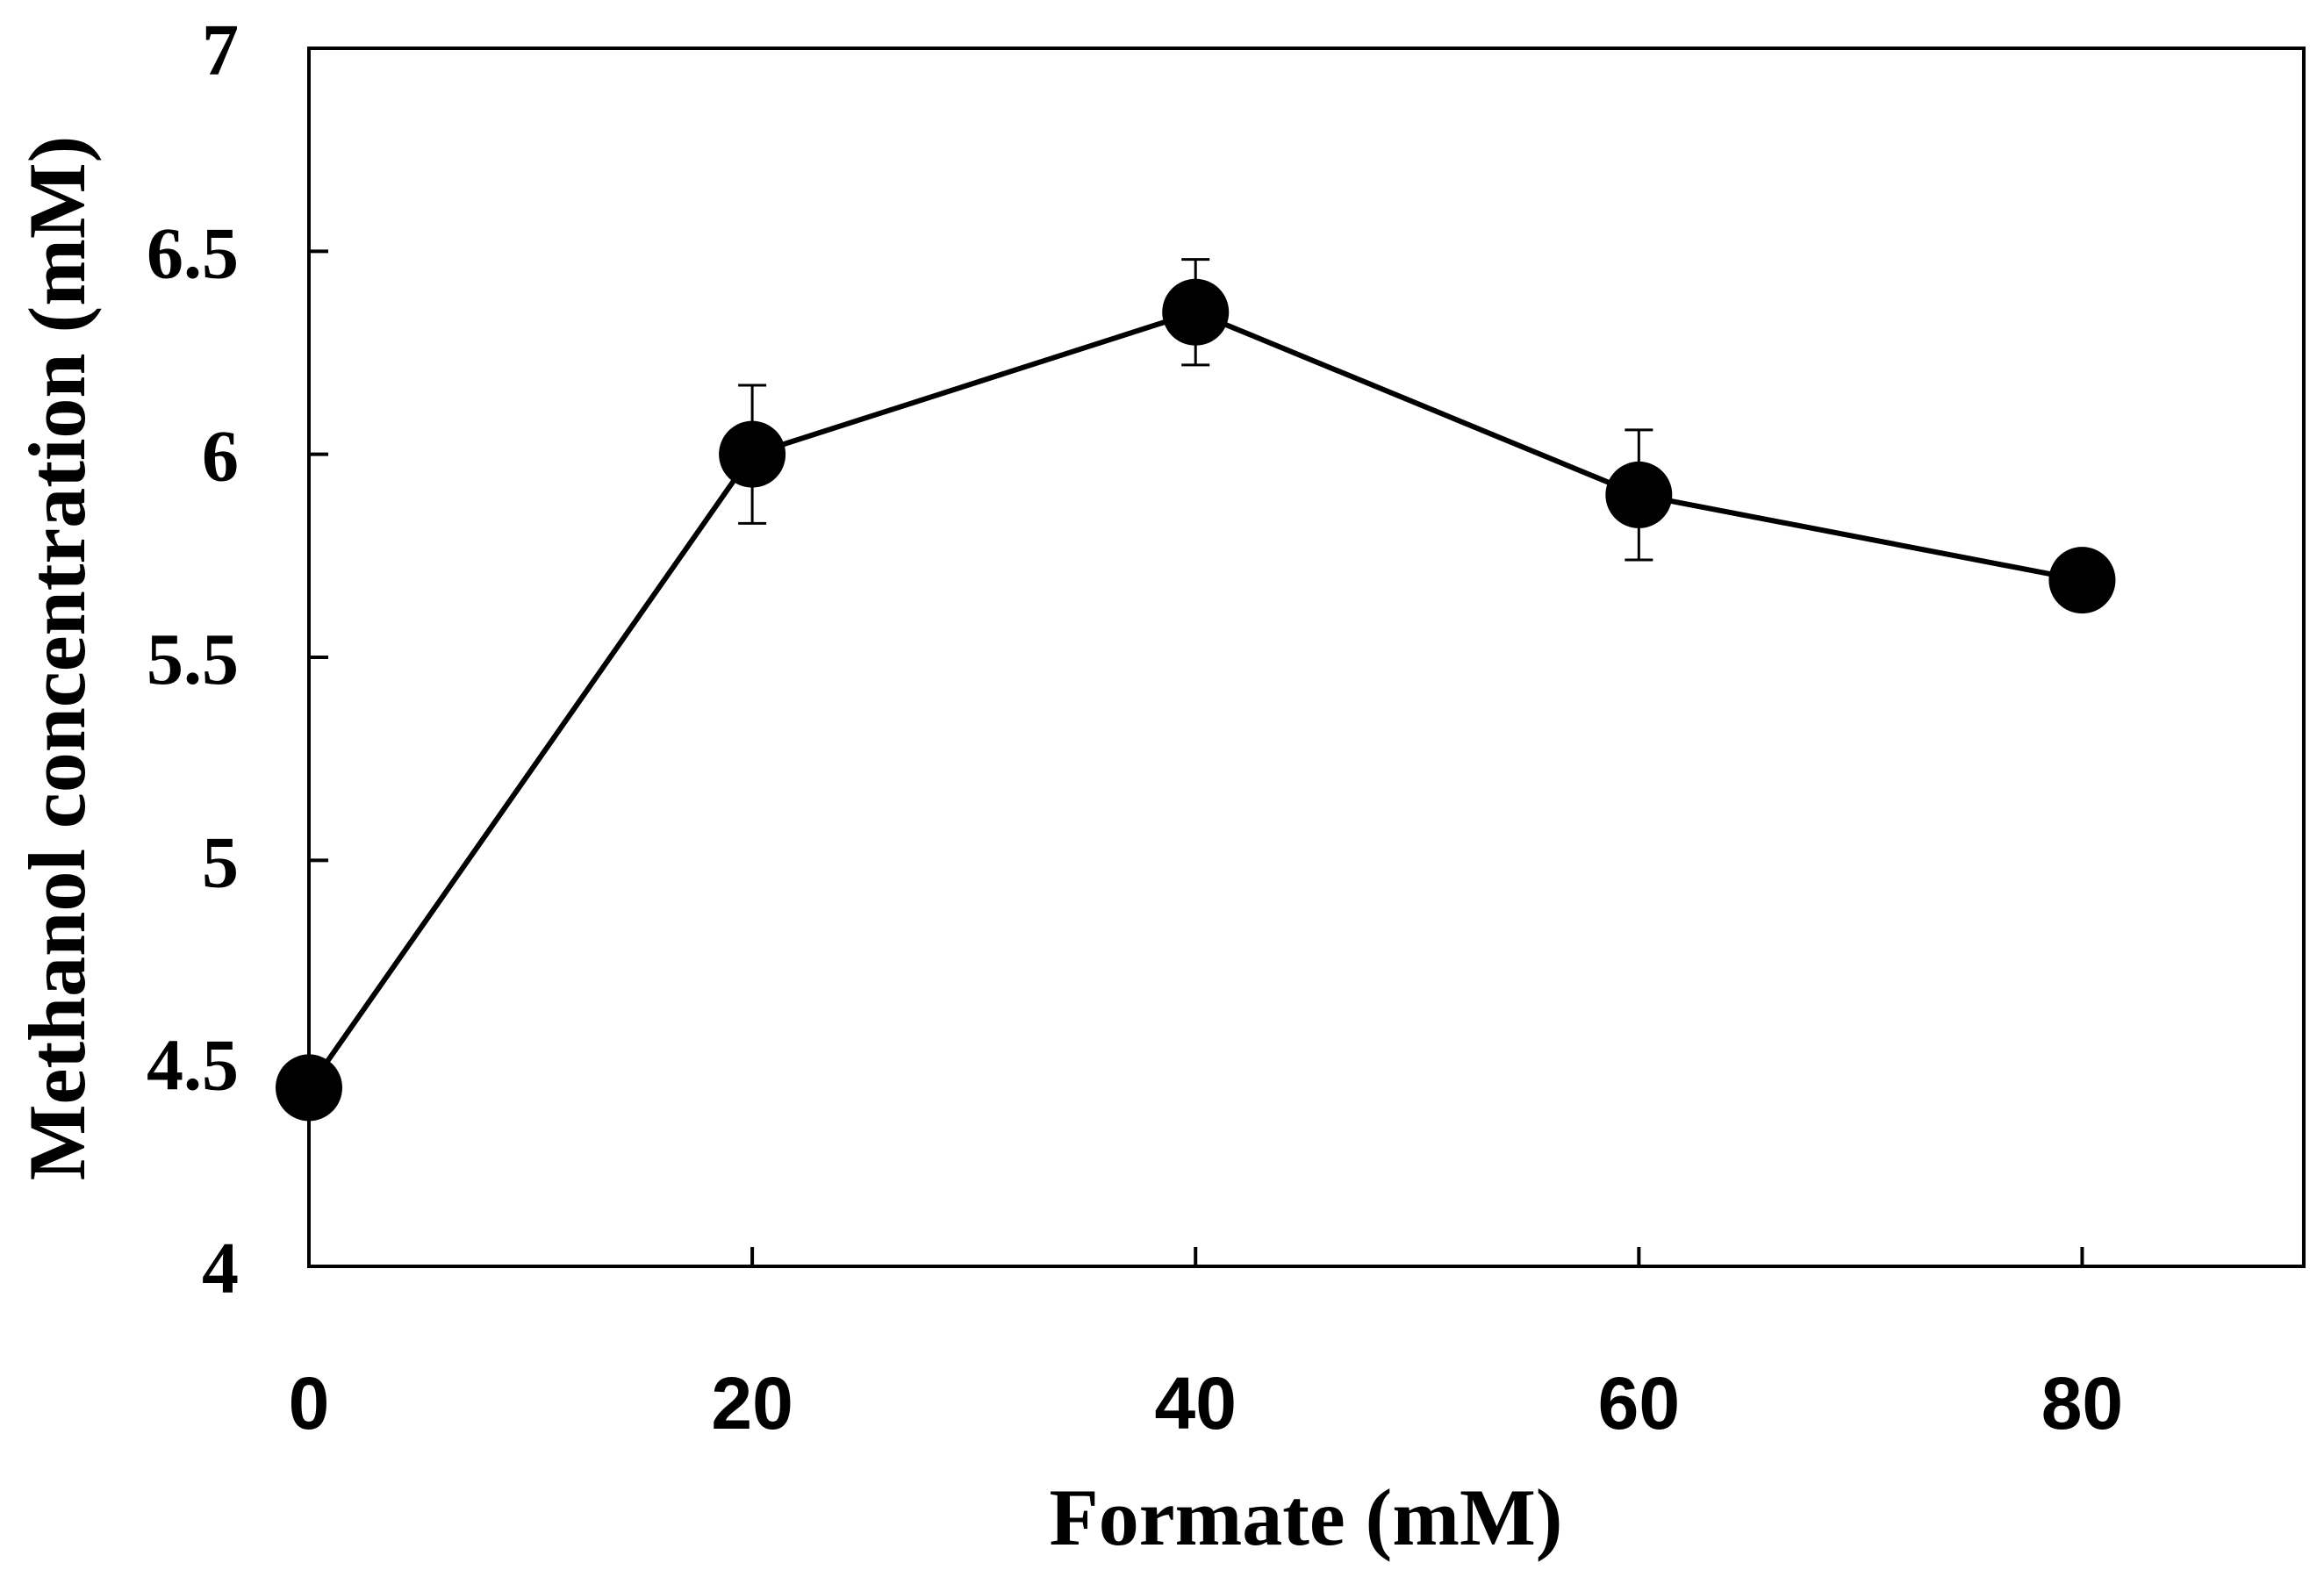  I want to click on y-tick-label: 5, so click(220, 862).